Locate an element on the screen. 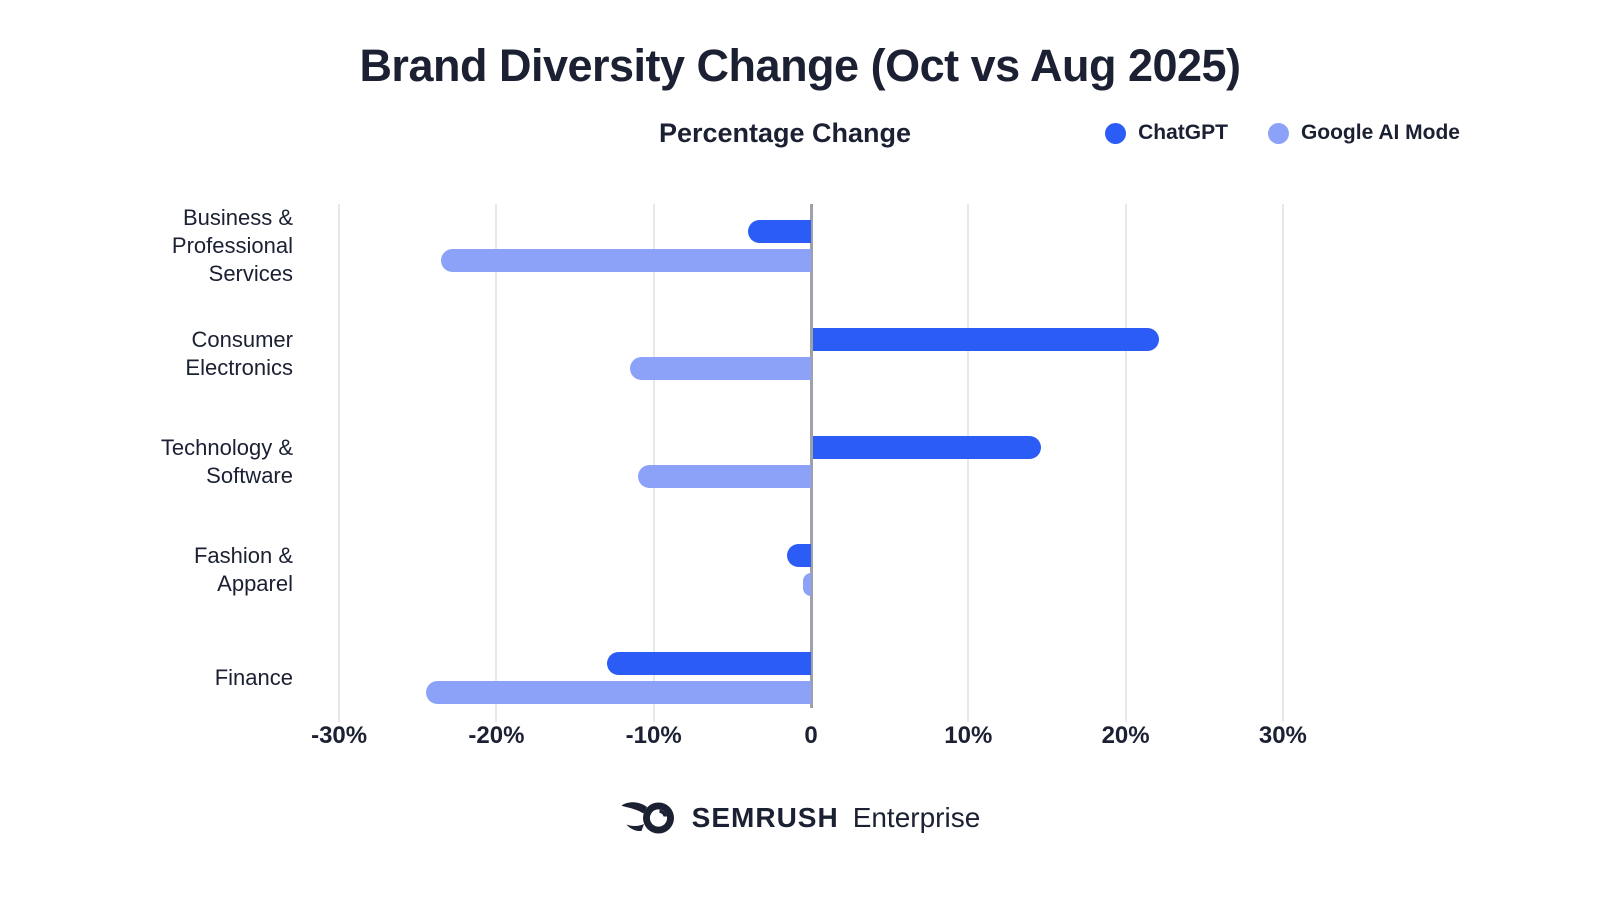 The height and width of the screenshot is (900, 1600). x-tick-label-20: 20% is located at coordinates (1125, 735).